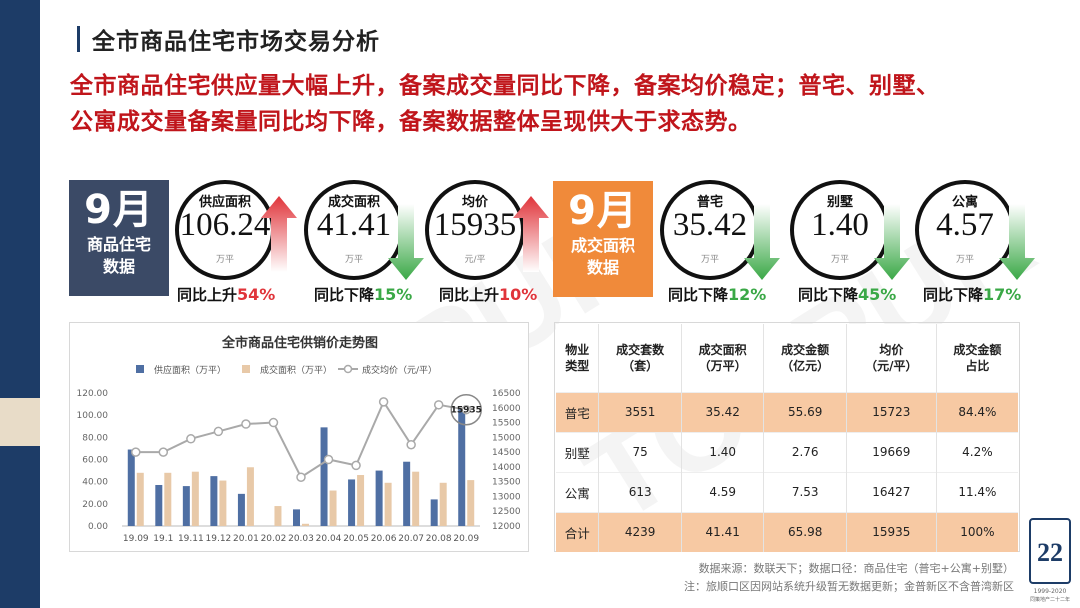  I want to click on up-arrow-icon, so click(531, 234).